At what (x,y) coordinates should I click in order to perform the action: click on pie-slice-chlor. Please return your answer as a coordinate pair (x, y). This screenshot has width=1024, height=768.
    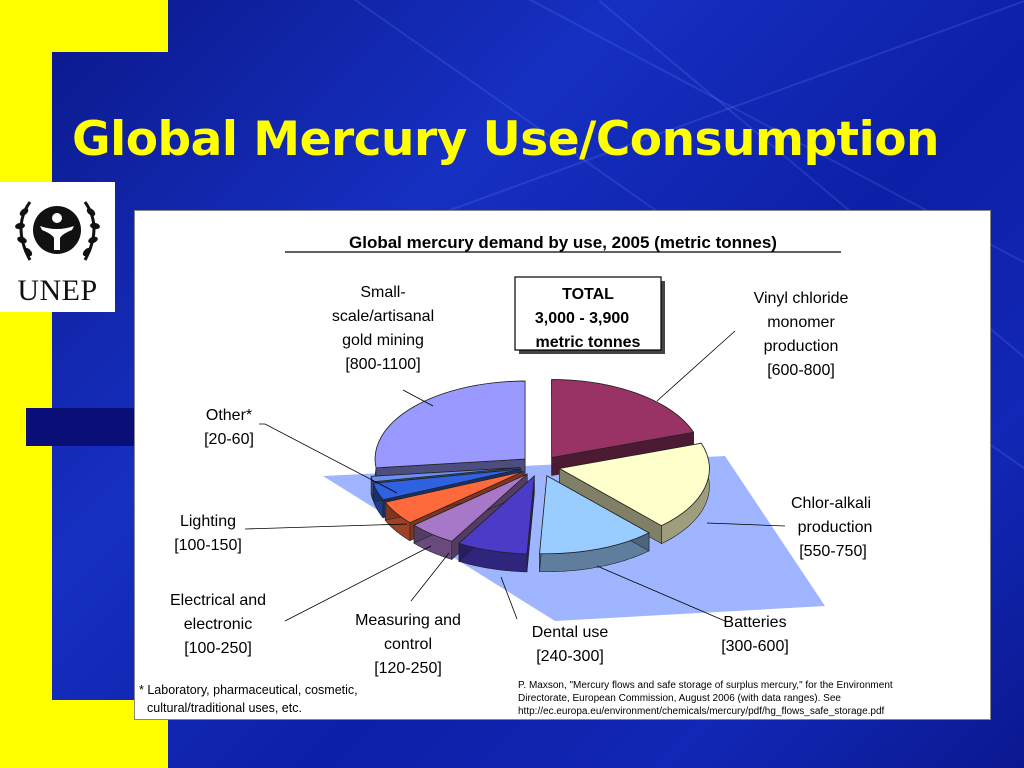
    Looking at the image, I should click on (634, 493).